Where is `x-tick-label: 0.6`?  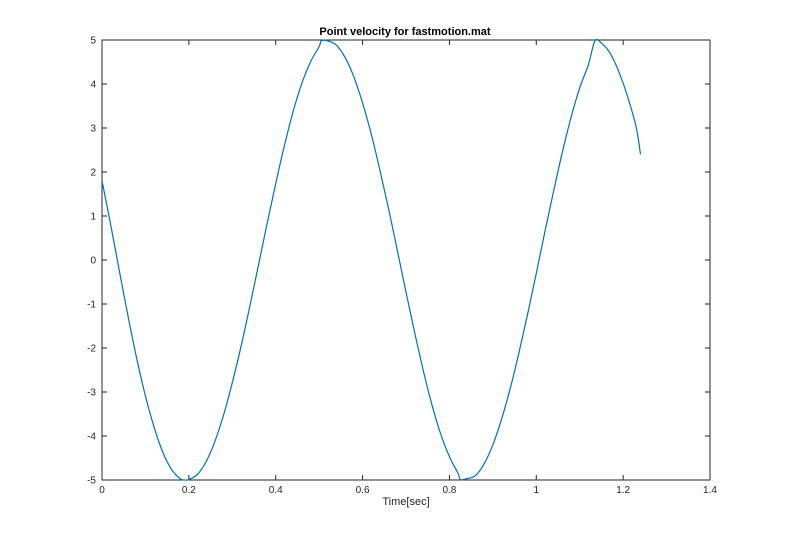
x-tick-label: 0.6 is located at coordinates (363, 490).